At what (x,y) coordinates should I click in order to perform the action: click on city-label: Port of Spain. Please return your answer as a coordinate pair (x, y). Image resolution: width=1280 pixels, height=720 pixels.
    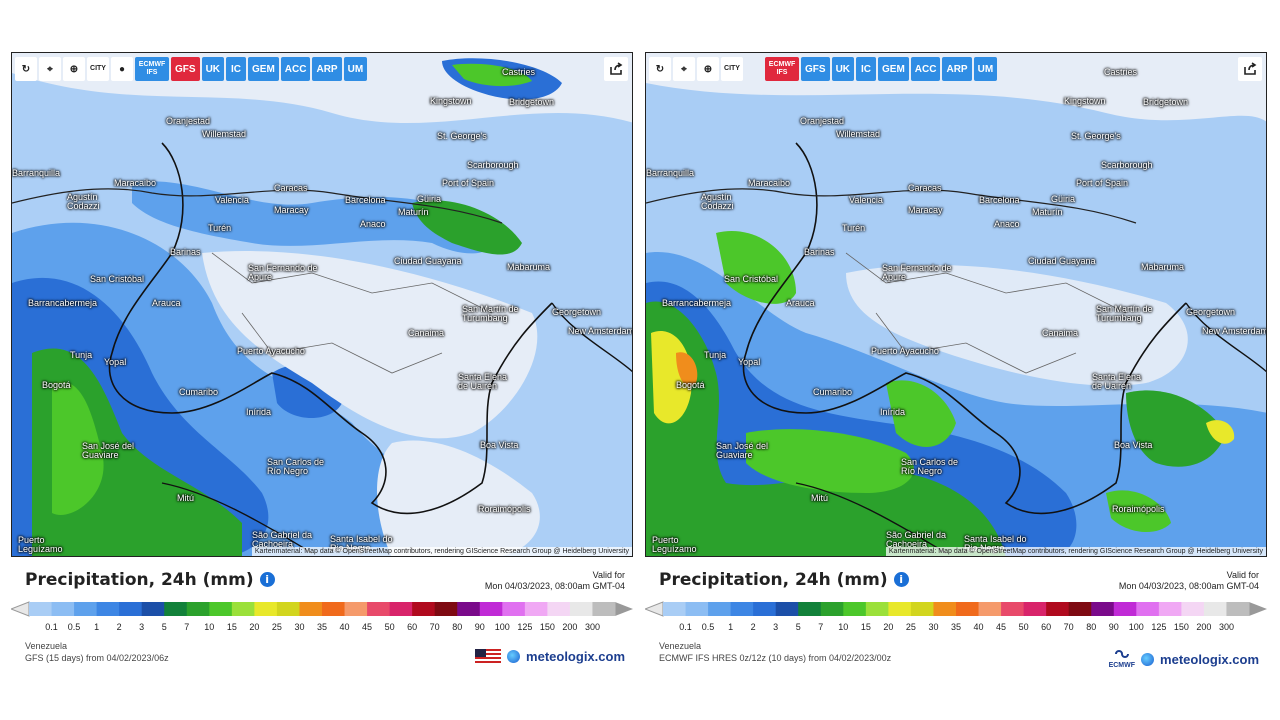
    Looking at the image, I should click on (468, 183).